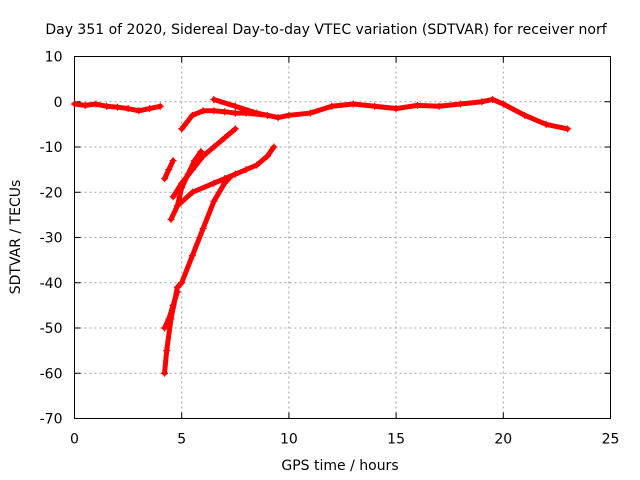  I want to click on y-tick-label: 0, so click(58, 103).